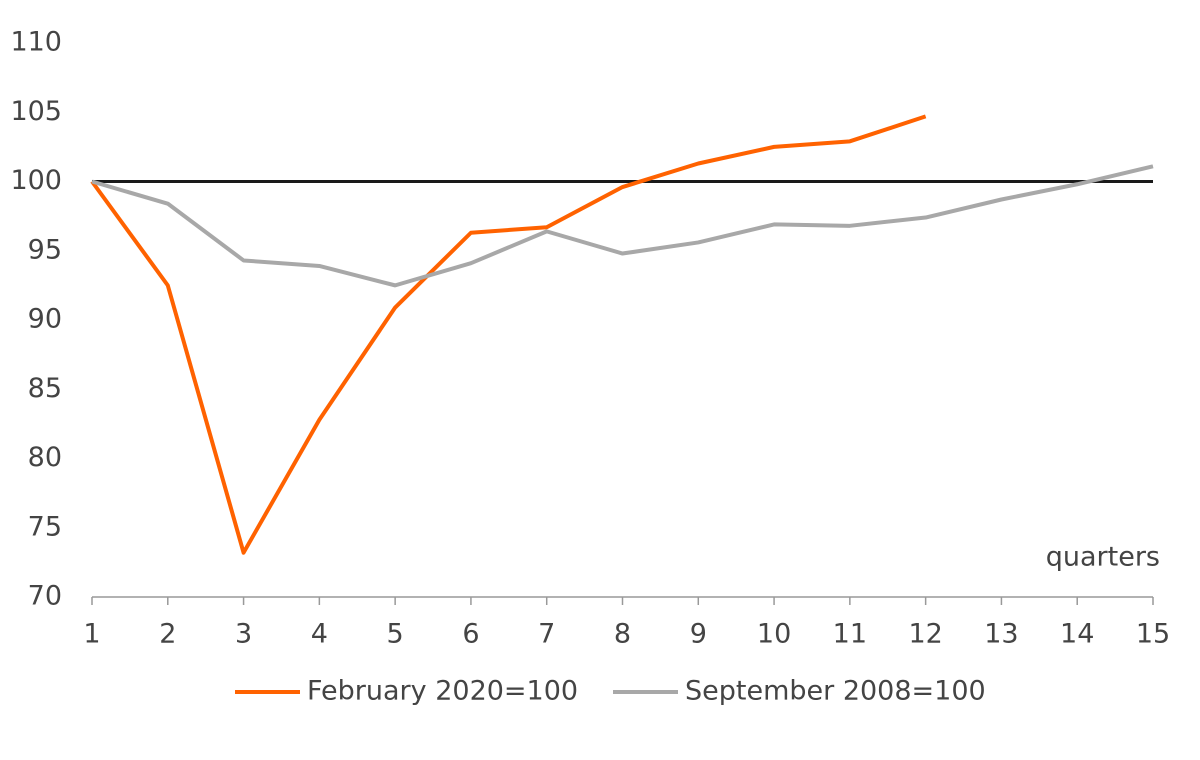  I want to click on legend-label: February 2020=100, so click(442, 691).